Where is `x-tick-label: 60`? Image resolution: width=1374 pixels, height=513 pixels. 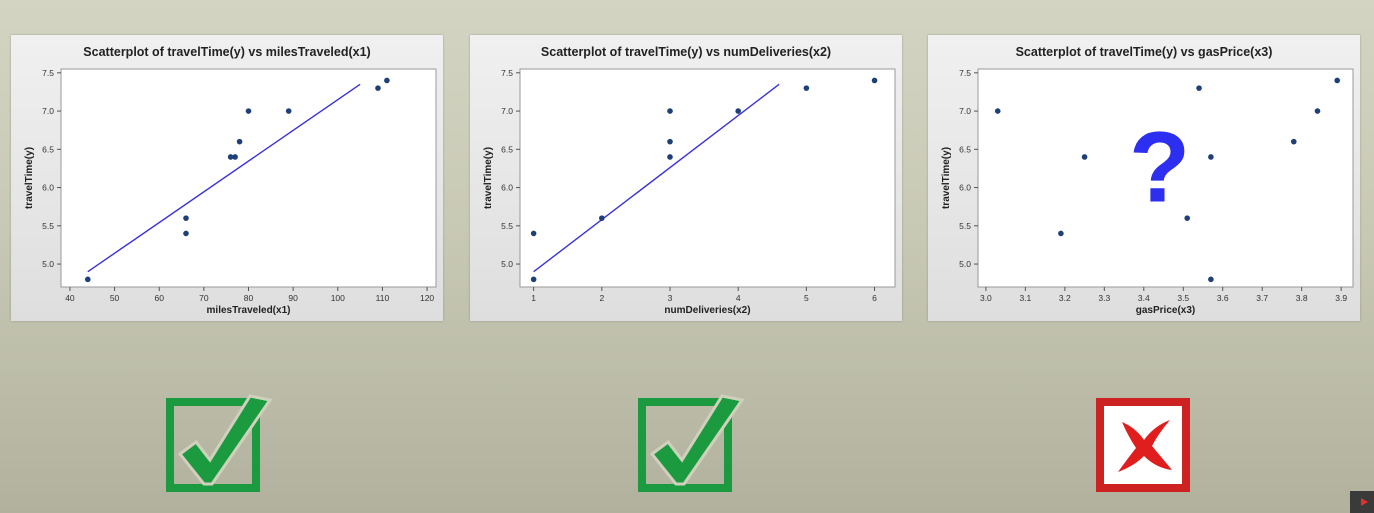 x-tick-label: 60 is located at coordinates (159, 298).